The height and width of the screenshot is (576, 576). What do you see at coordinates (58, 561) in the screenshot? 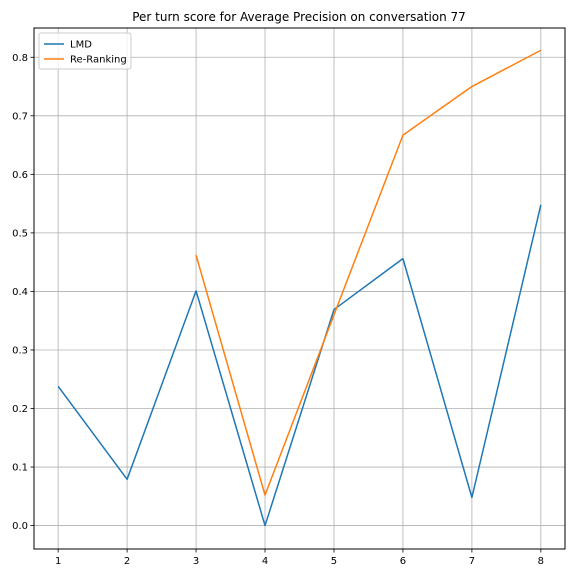
I see `x-tick-label: 1` at bounding box center [58, 561].